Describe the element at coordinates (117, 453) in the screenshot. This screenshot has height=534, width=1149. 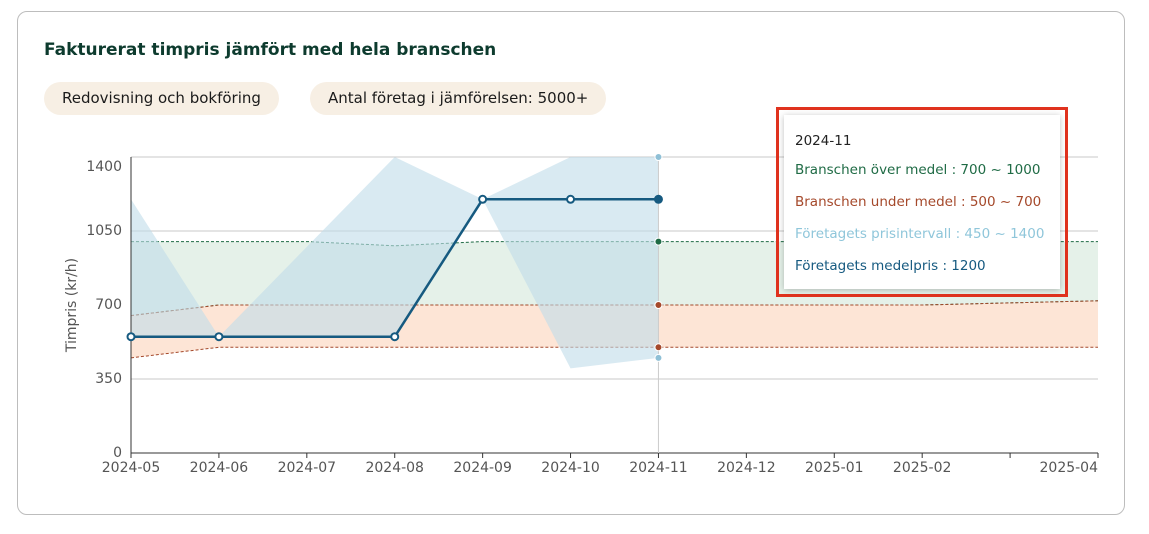
I see `y-tick-label: 0` at that location.